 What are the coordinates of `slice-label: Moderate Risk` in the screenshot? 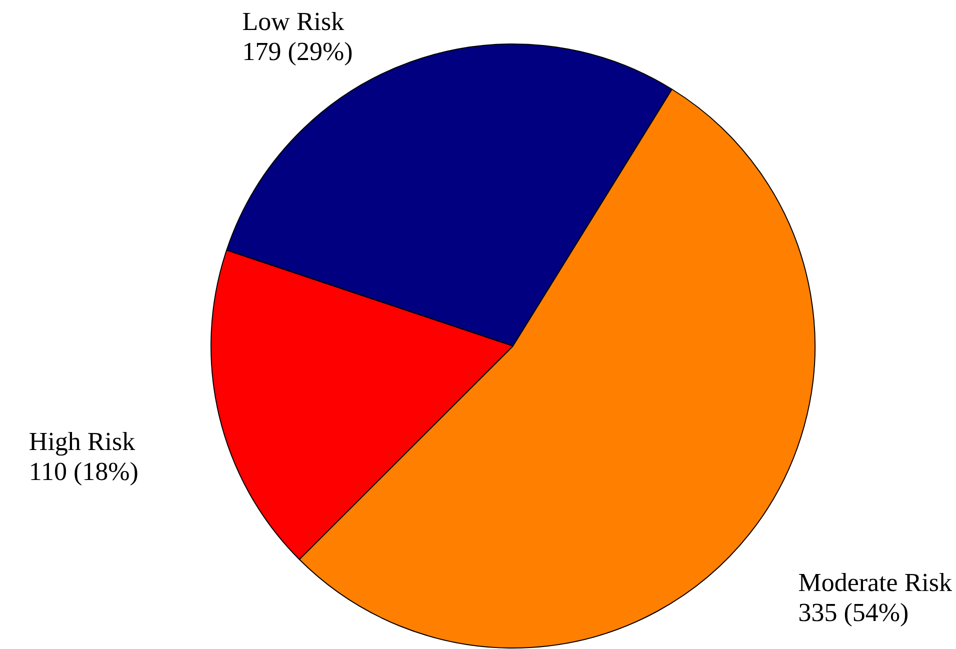 It's located at (875, 582).